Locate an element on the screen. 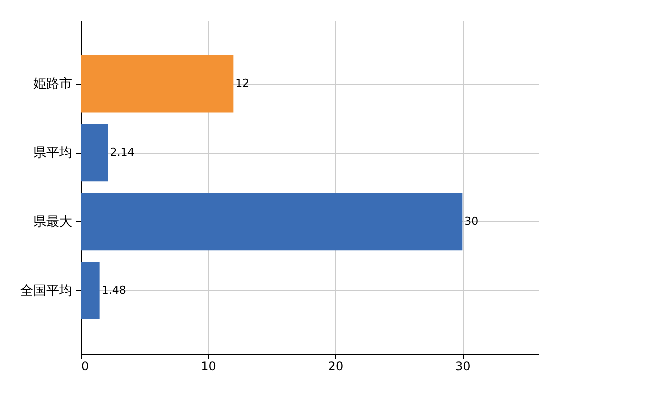  y-tick-label: 県平均 is located at coordinates (53, 154).